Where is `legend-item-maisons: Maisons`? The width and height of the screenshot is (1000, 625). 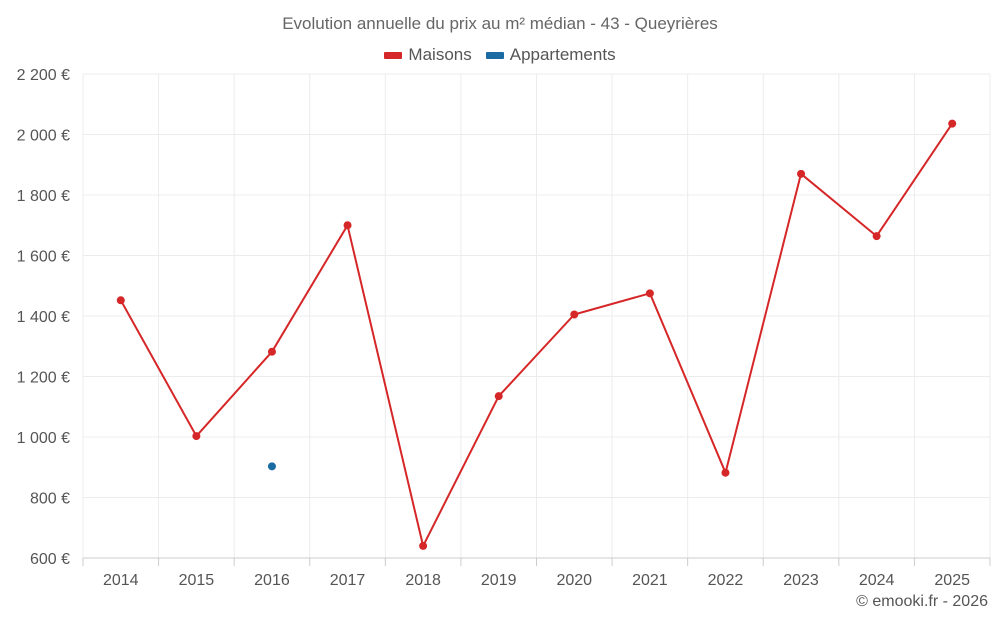 legend-item-maisons: Maisons is located at coordinates (428, 55).